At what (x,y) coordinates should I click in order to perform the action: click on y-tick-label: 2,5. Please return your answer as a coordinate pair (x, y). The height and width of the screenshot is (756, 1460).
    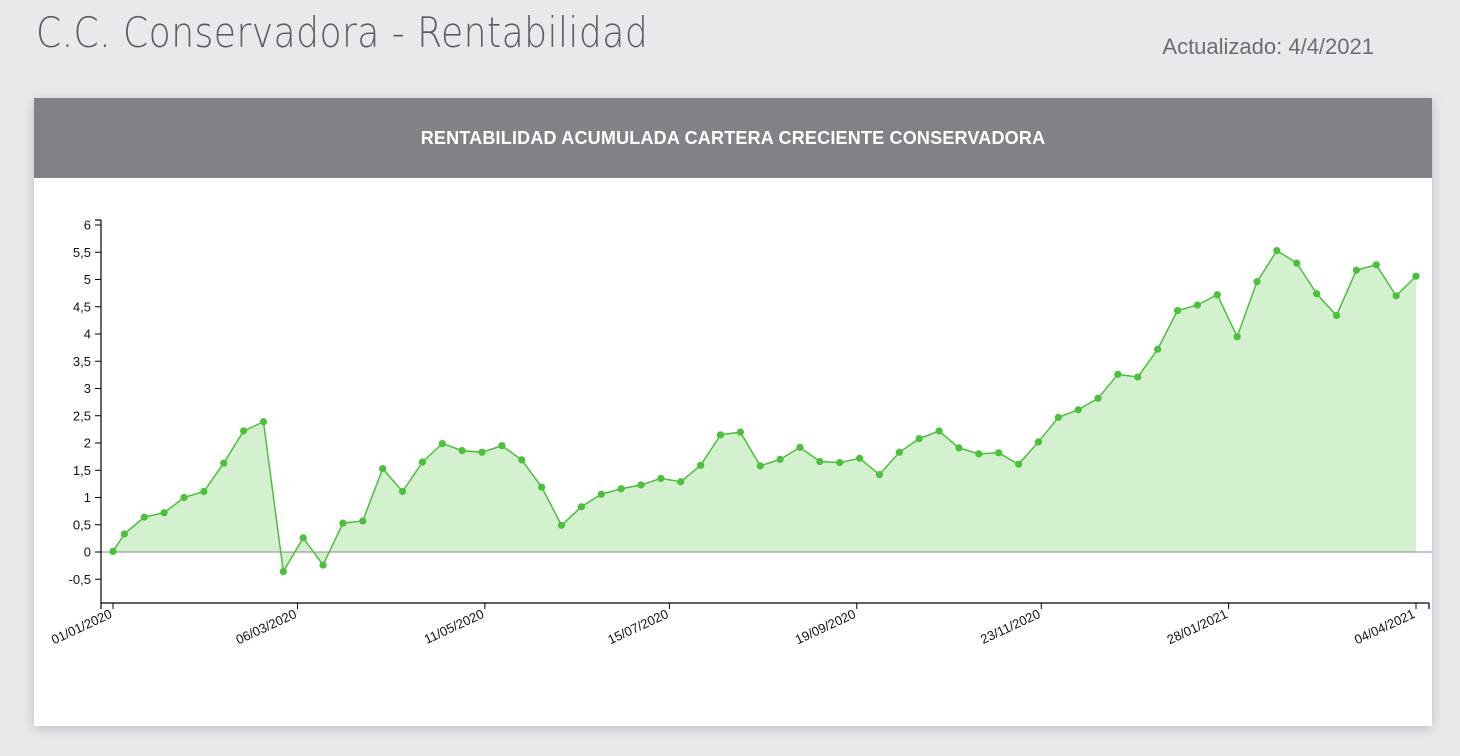
    Looking at the image, I should click on (82, 415).